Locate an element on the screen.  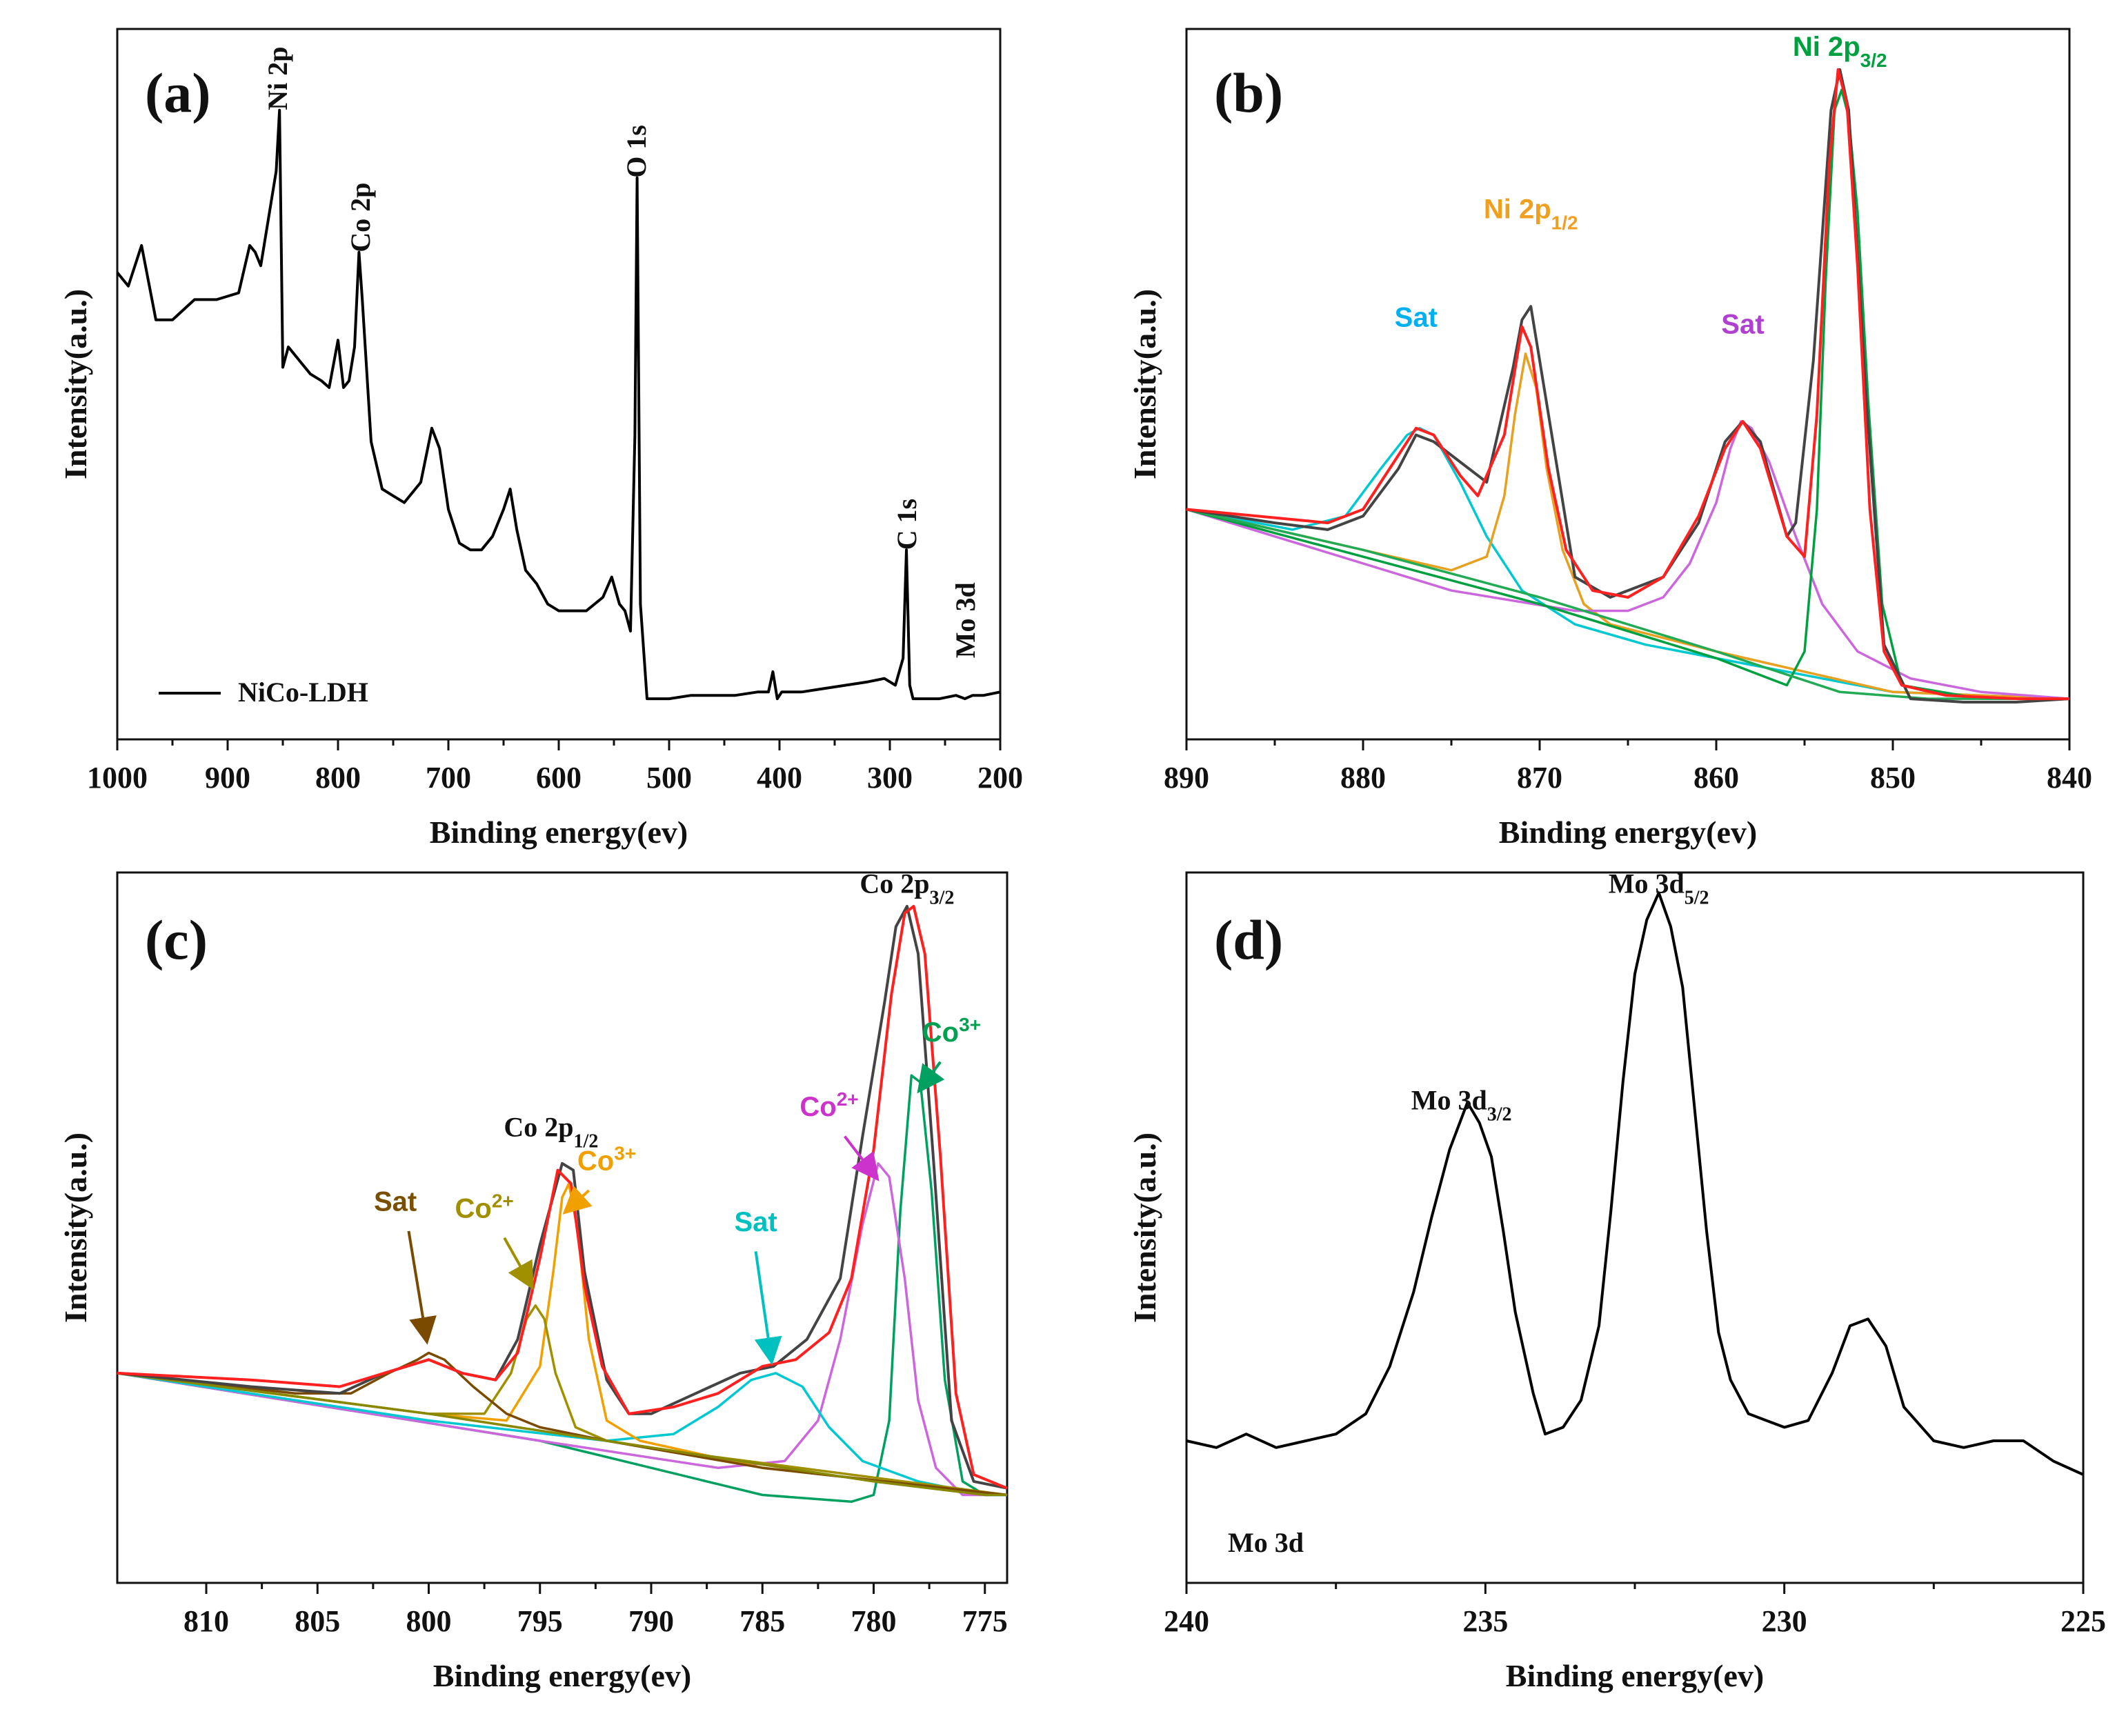
peak-annotation: Ni 2p3/2 is located at coordinates (1840, 51).